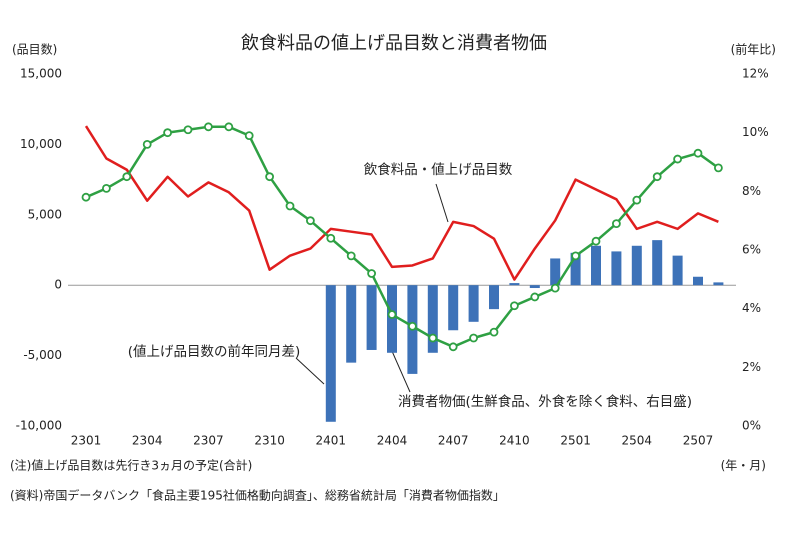  What do you see at coordinates (751, 367) in the screenshot?
I see `y2-tick-label: 2%` at bounding box center [751, 367].